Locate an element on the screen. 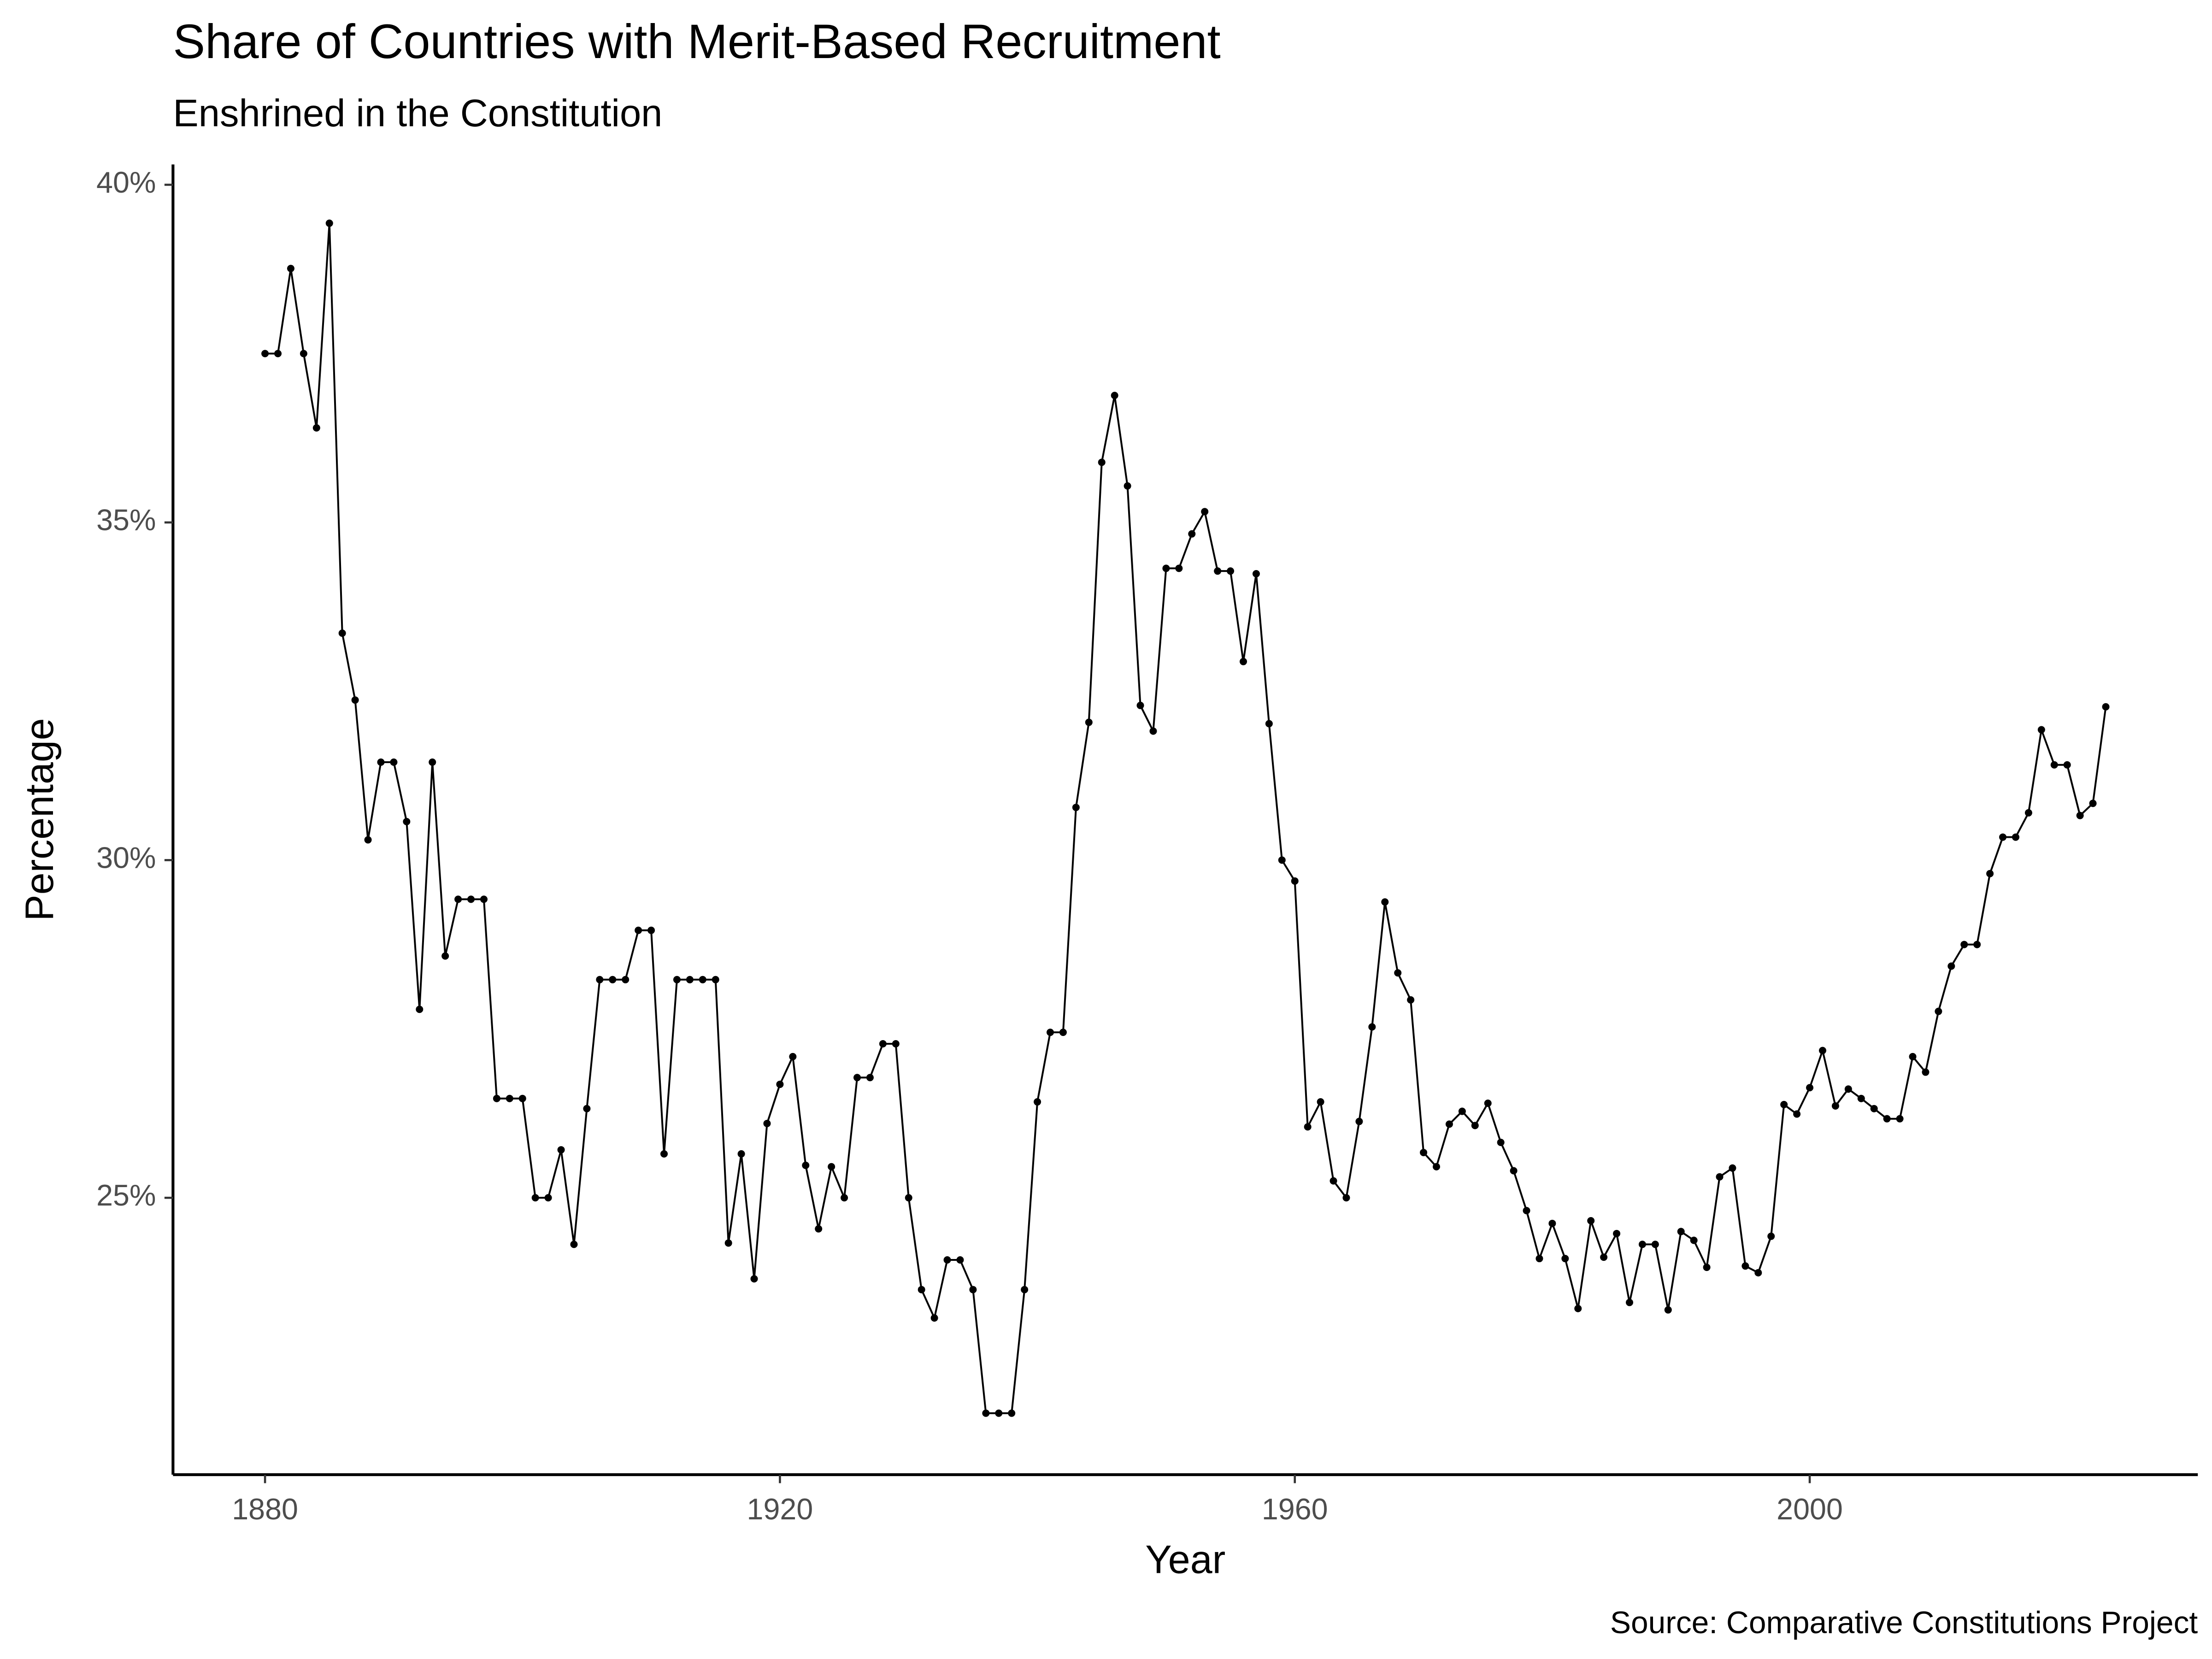 The width and height of the screenshot is (2212, 1659). y-tick-label: 40% is located at coordinates (126, 182).